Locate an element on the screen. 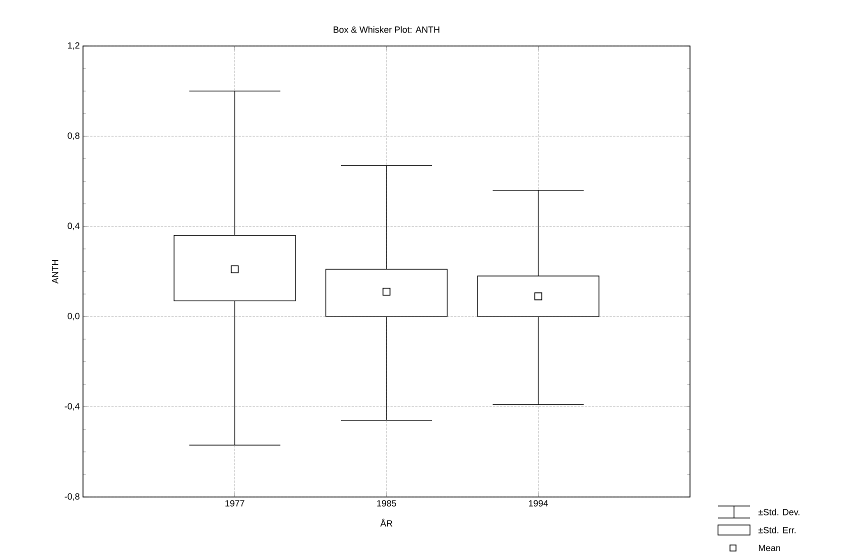 Image resolution: width=847 pixels, height=557 pixels. text: ±Std. Dev. is located at coordinates (779, 512).